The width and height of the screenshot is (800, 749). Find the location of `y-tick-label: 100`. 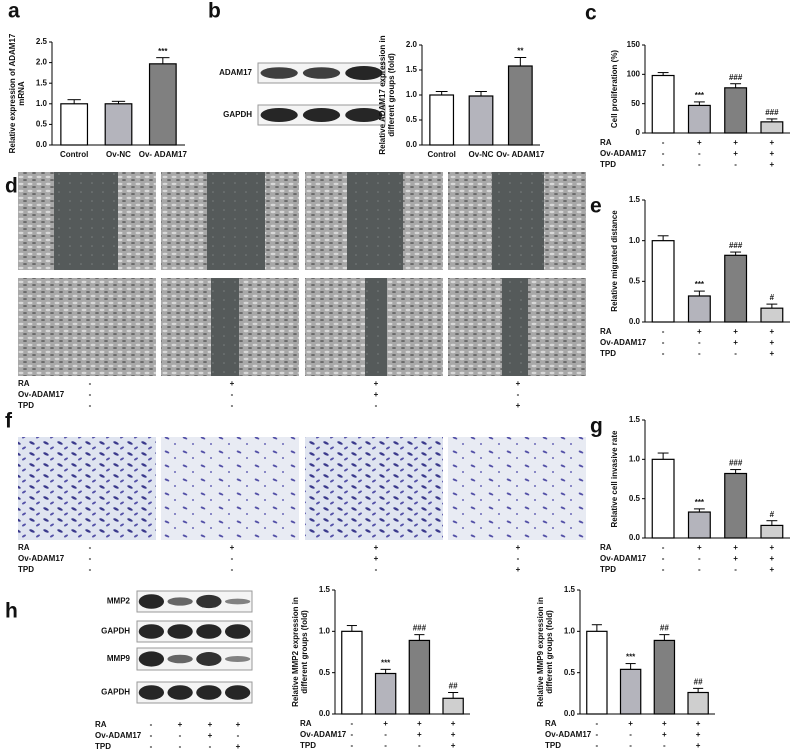

y-tick-label: 100 is located at coordinates (634, 73).